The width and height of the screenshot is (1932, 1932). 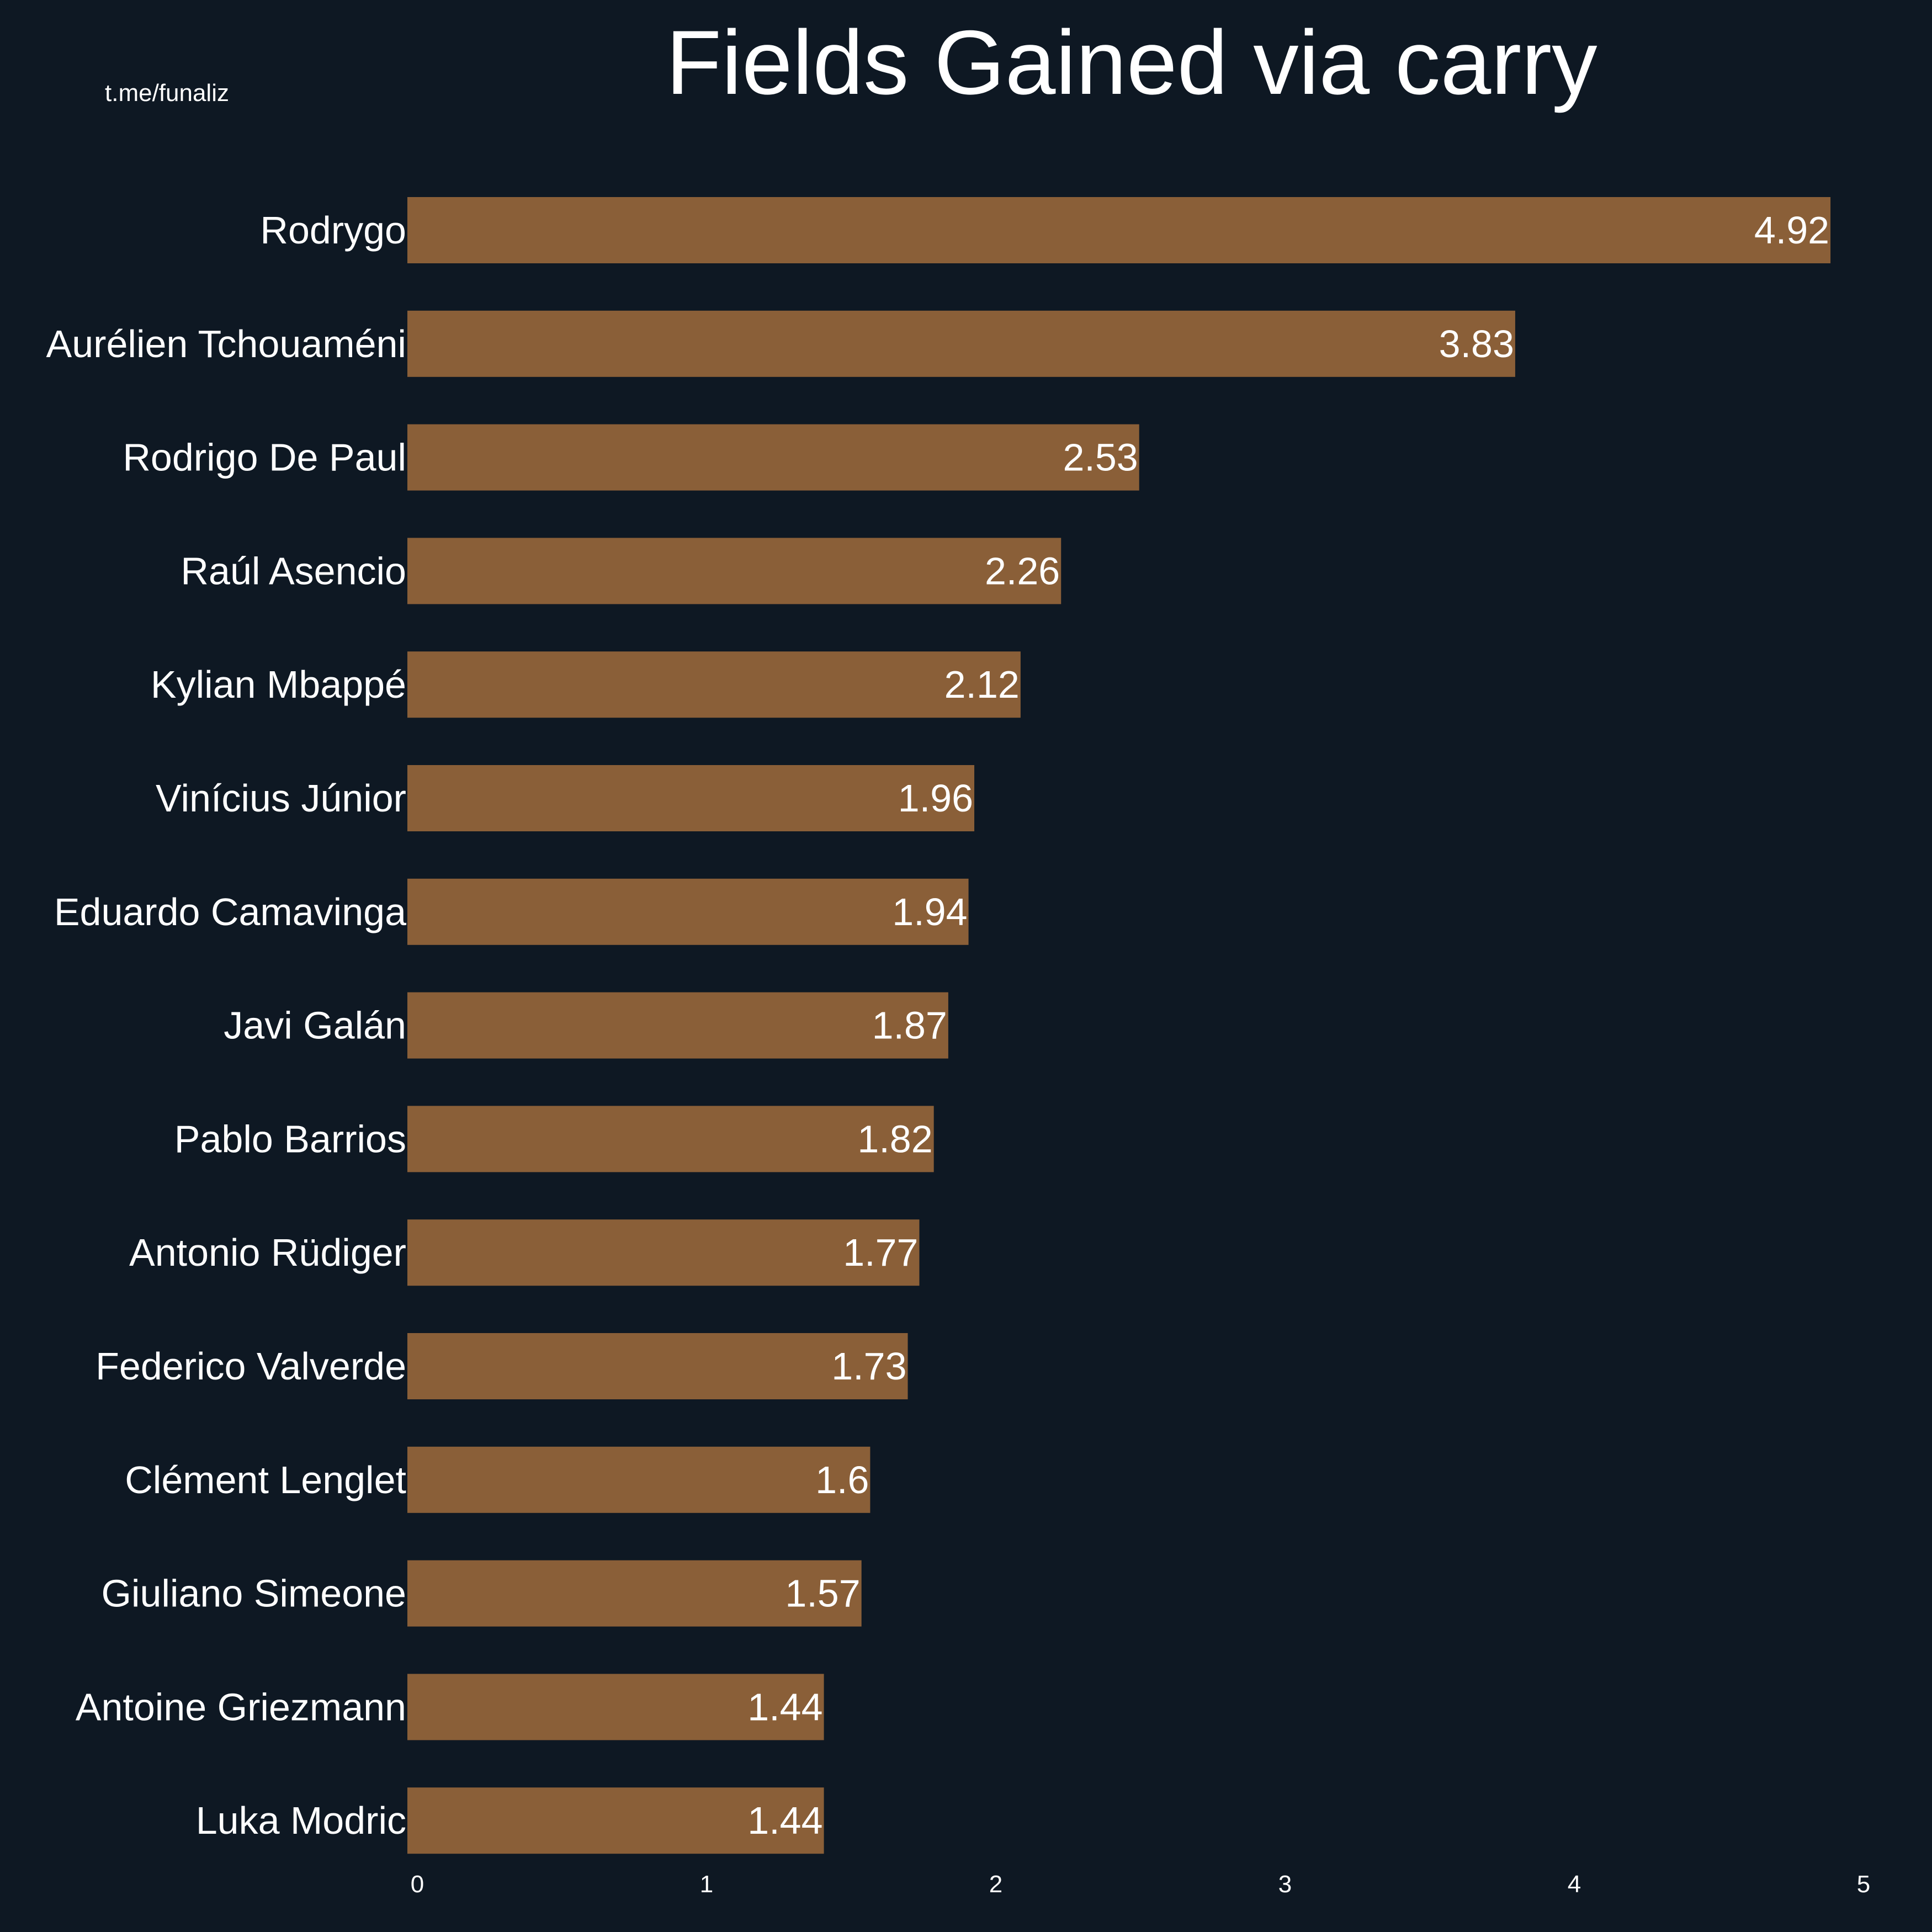 What do you see at coordinates (881, 1253) in the screenshot?
I see `value-label: 1.77` at bounding box center [881, 1253].